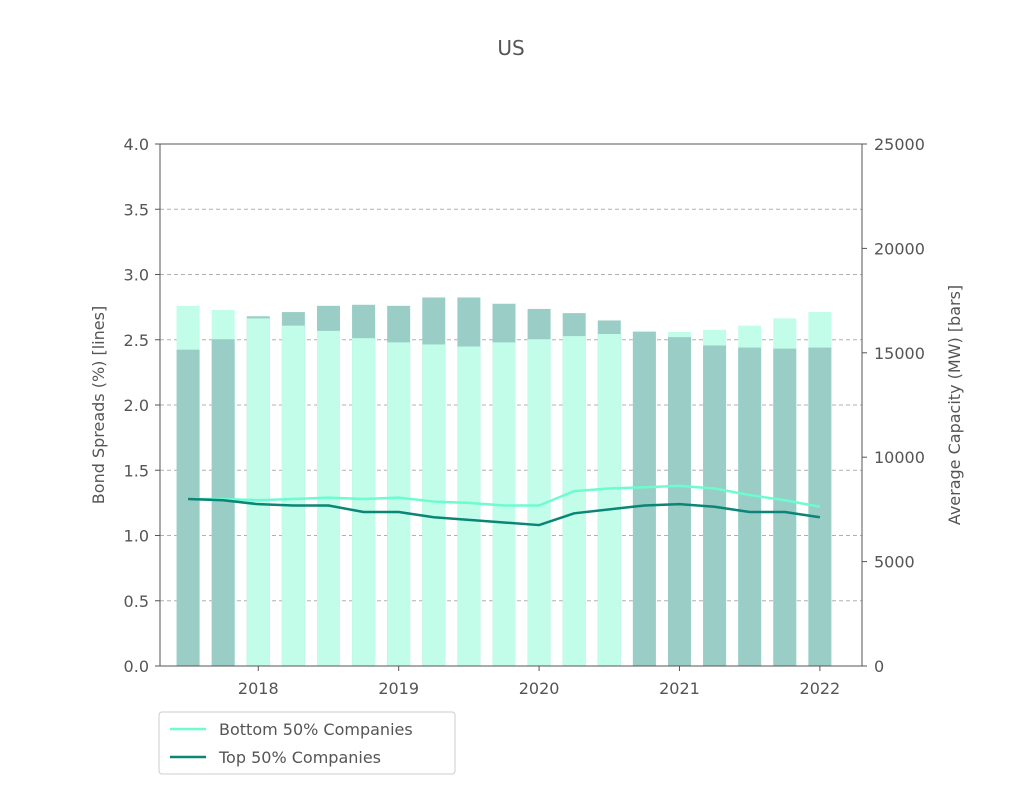  I want to click on legend-label-top: Top 50% Companies, so click(299, 757).